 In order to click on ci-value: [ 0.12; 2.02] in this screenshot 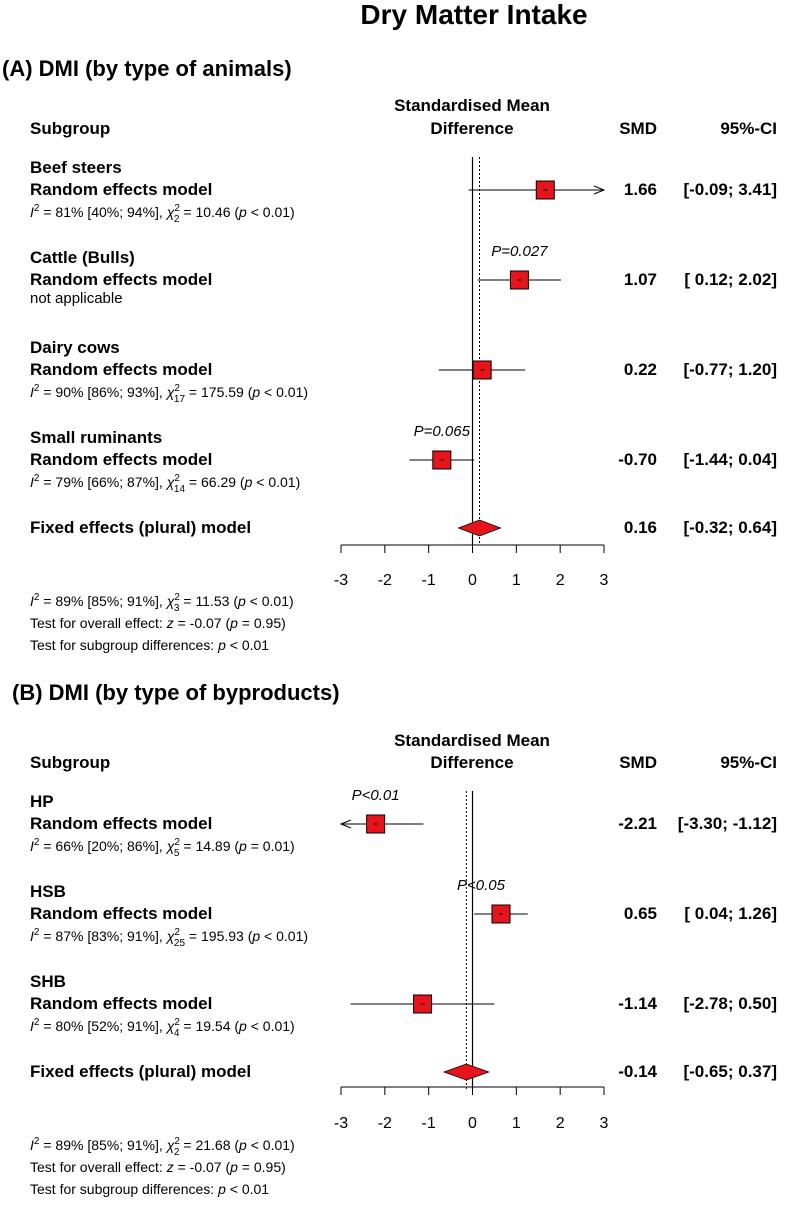, I will do `click(730, 279)`.